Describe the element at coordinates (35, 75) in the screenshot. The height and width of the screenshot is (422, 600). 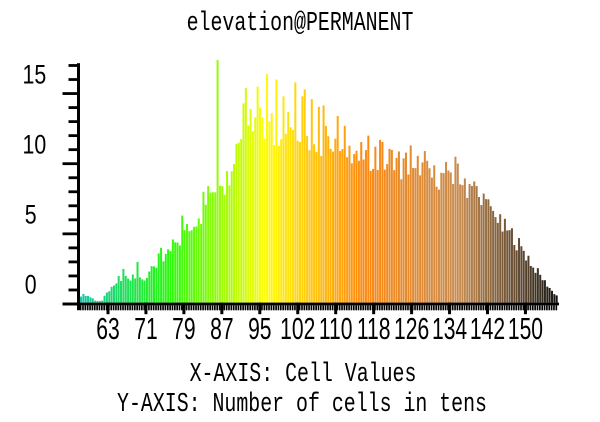
I see `svg-text: 15` at that location.